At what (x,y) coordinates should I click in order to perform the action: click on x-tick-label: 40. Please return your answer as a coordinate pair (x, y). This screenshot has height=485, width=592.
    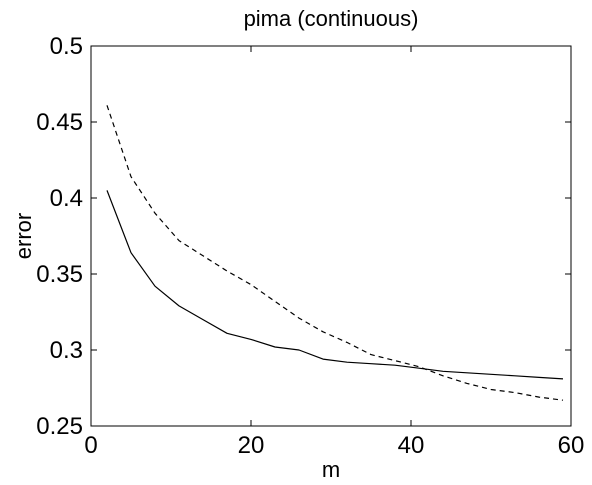
    Looking at the image, I should click on (411, 445).